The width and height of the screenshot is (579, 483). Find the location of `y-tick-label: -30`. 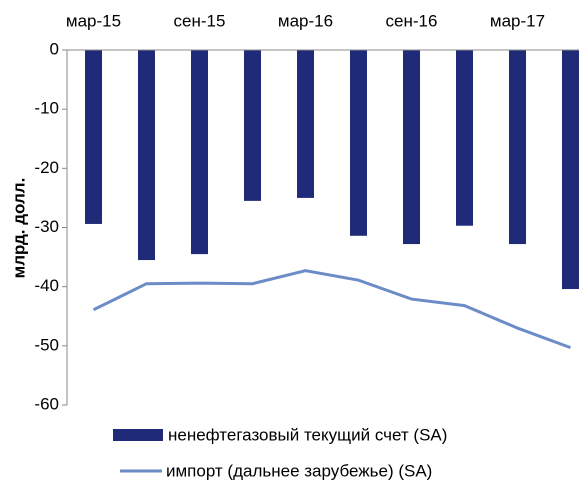

y-tick-label: -30 is located at coordinates (46, 226).